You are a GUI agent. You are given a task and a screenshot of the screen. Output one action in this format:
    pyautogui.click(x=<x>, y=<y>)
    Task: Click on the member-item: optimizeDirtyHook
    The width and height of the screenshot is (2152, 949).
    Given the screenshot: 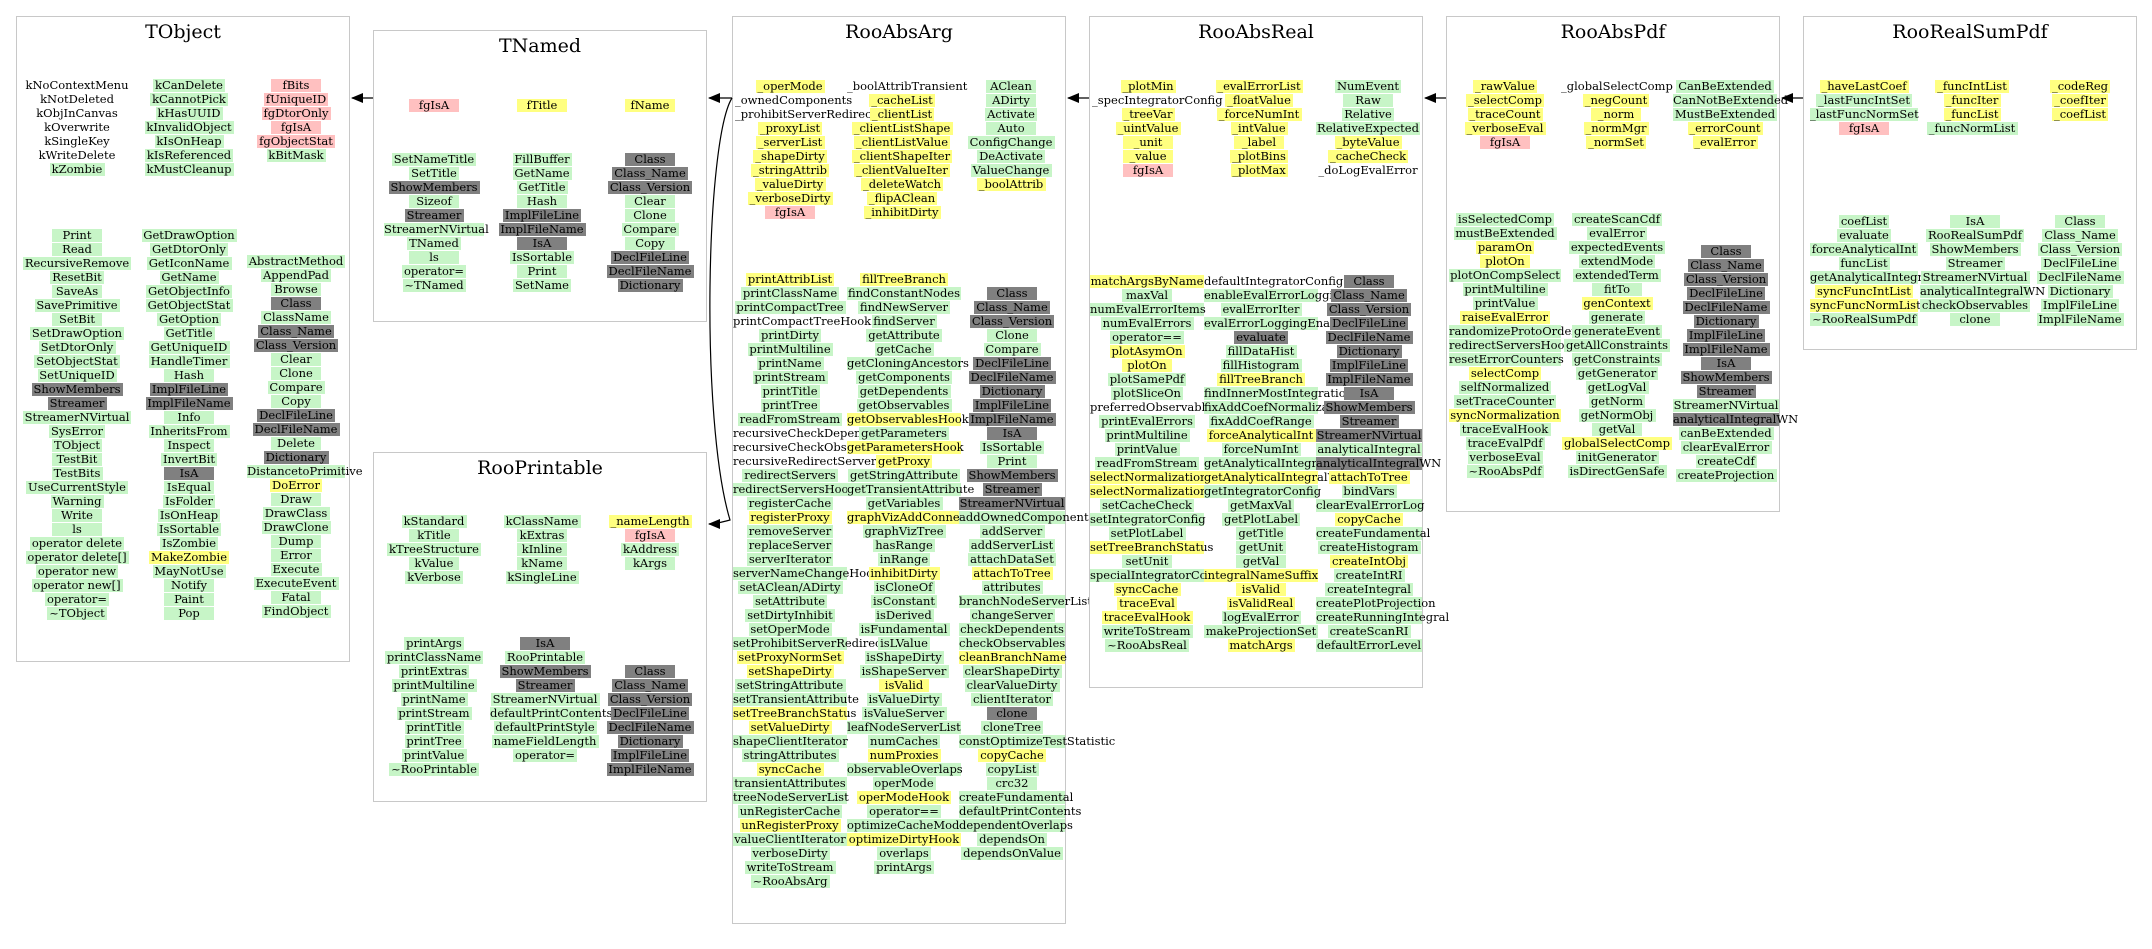 What is the action you would take?
    pyautogui.click(x=904, y=839)
    